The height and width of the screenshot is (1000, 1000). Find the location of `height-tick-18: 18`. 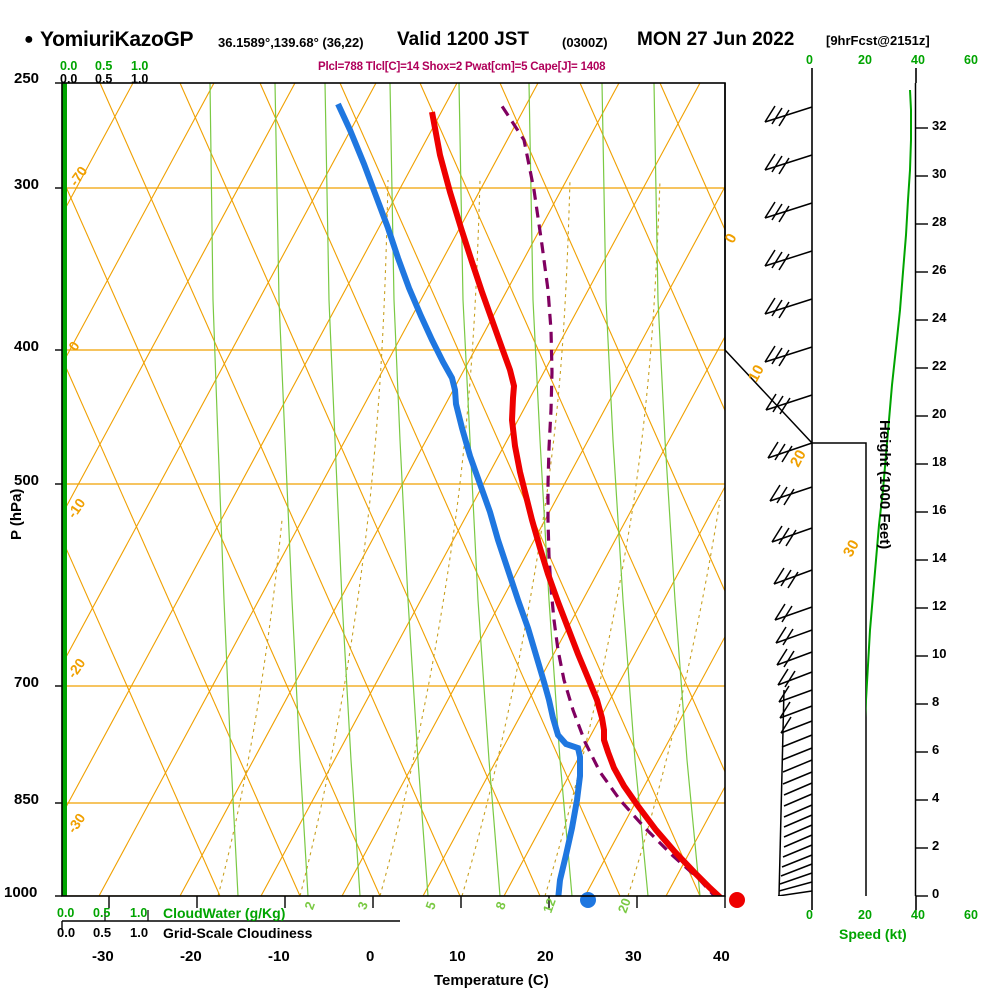

height-tick-18: 18 is located at coordinates (939, 461).